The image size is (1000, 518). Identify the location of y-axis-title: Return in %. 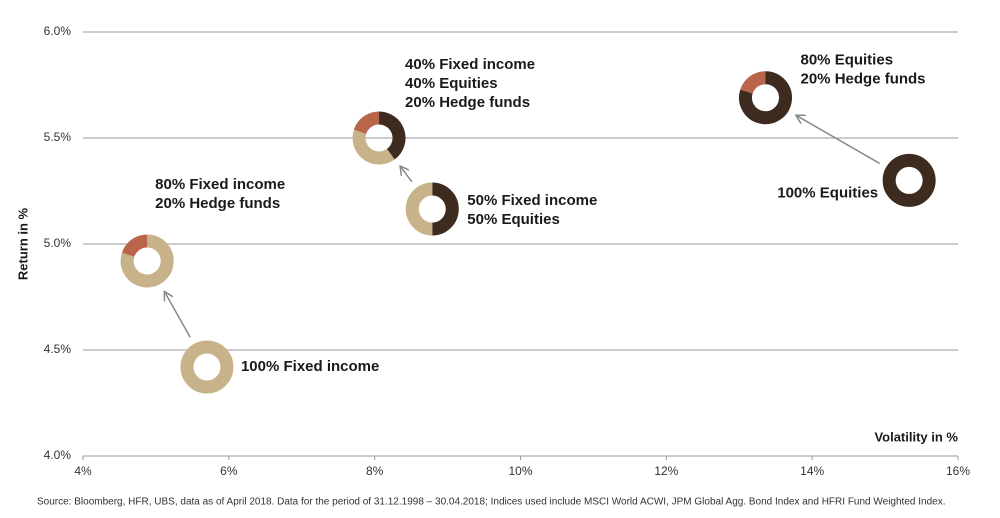
(22, 243).